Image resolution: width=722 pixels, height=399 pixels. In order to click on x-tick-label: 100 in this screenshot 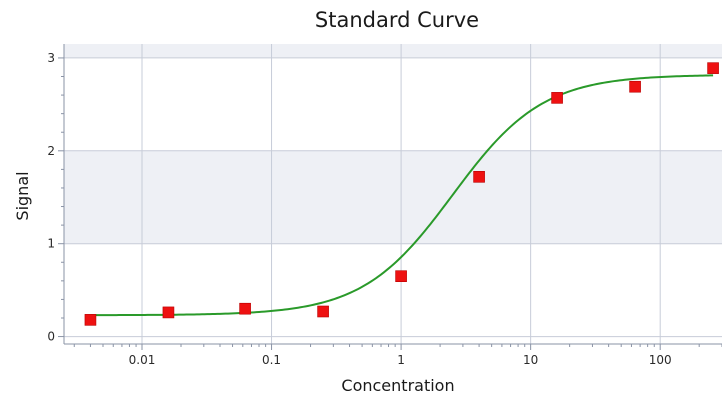, I will do `click(660, 360)`.